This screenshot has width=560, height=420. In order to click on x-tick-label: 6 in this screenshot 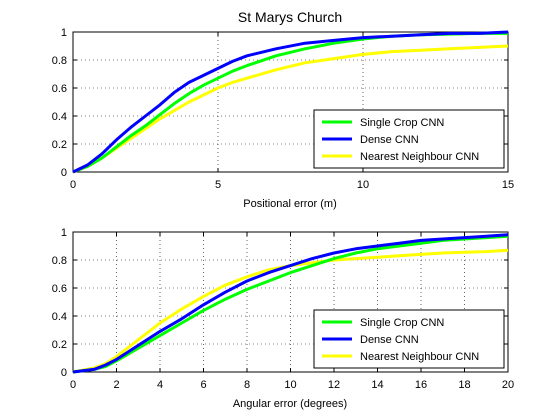, I will do `click(203, 385)`.